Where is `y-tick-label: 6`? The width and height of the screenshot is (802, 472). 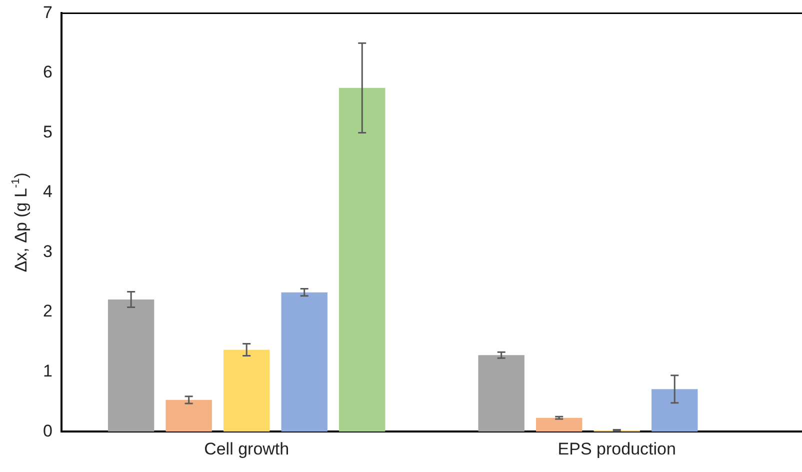 y-tick-label: 6 is located at coordinates (47, 72).